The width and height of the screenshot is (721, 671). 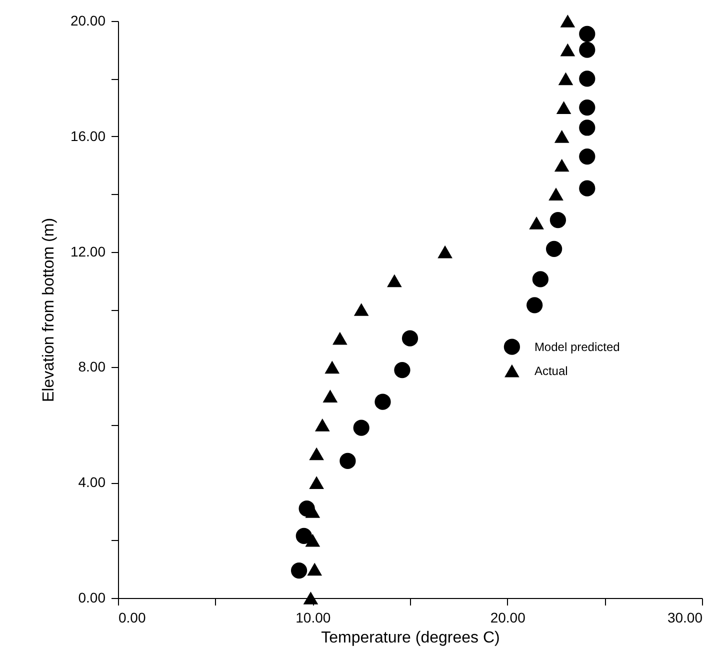 I want to click on x-tick-label: 30.00, so click(x=685, y=618).